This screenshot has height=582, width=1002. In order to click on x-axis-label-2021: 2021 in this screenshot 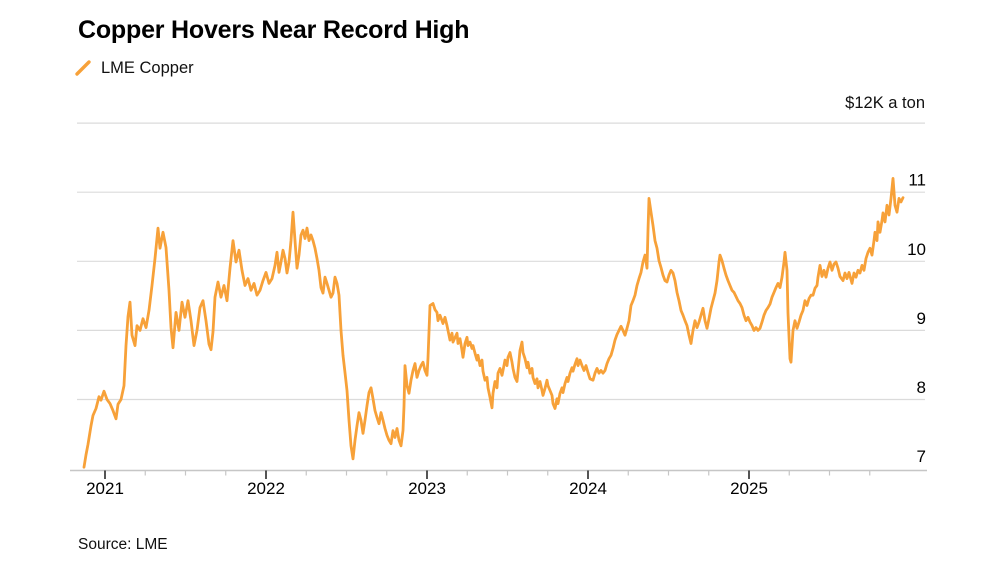, I will do `click(105, 488)`.